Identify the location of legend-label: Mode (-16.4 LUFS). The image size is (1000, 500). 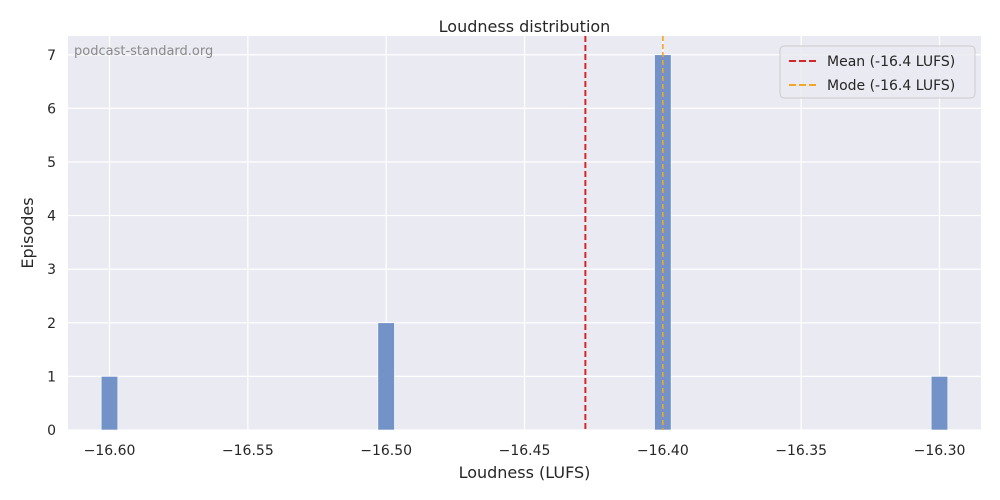
(891, 86).